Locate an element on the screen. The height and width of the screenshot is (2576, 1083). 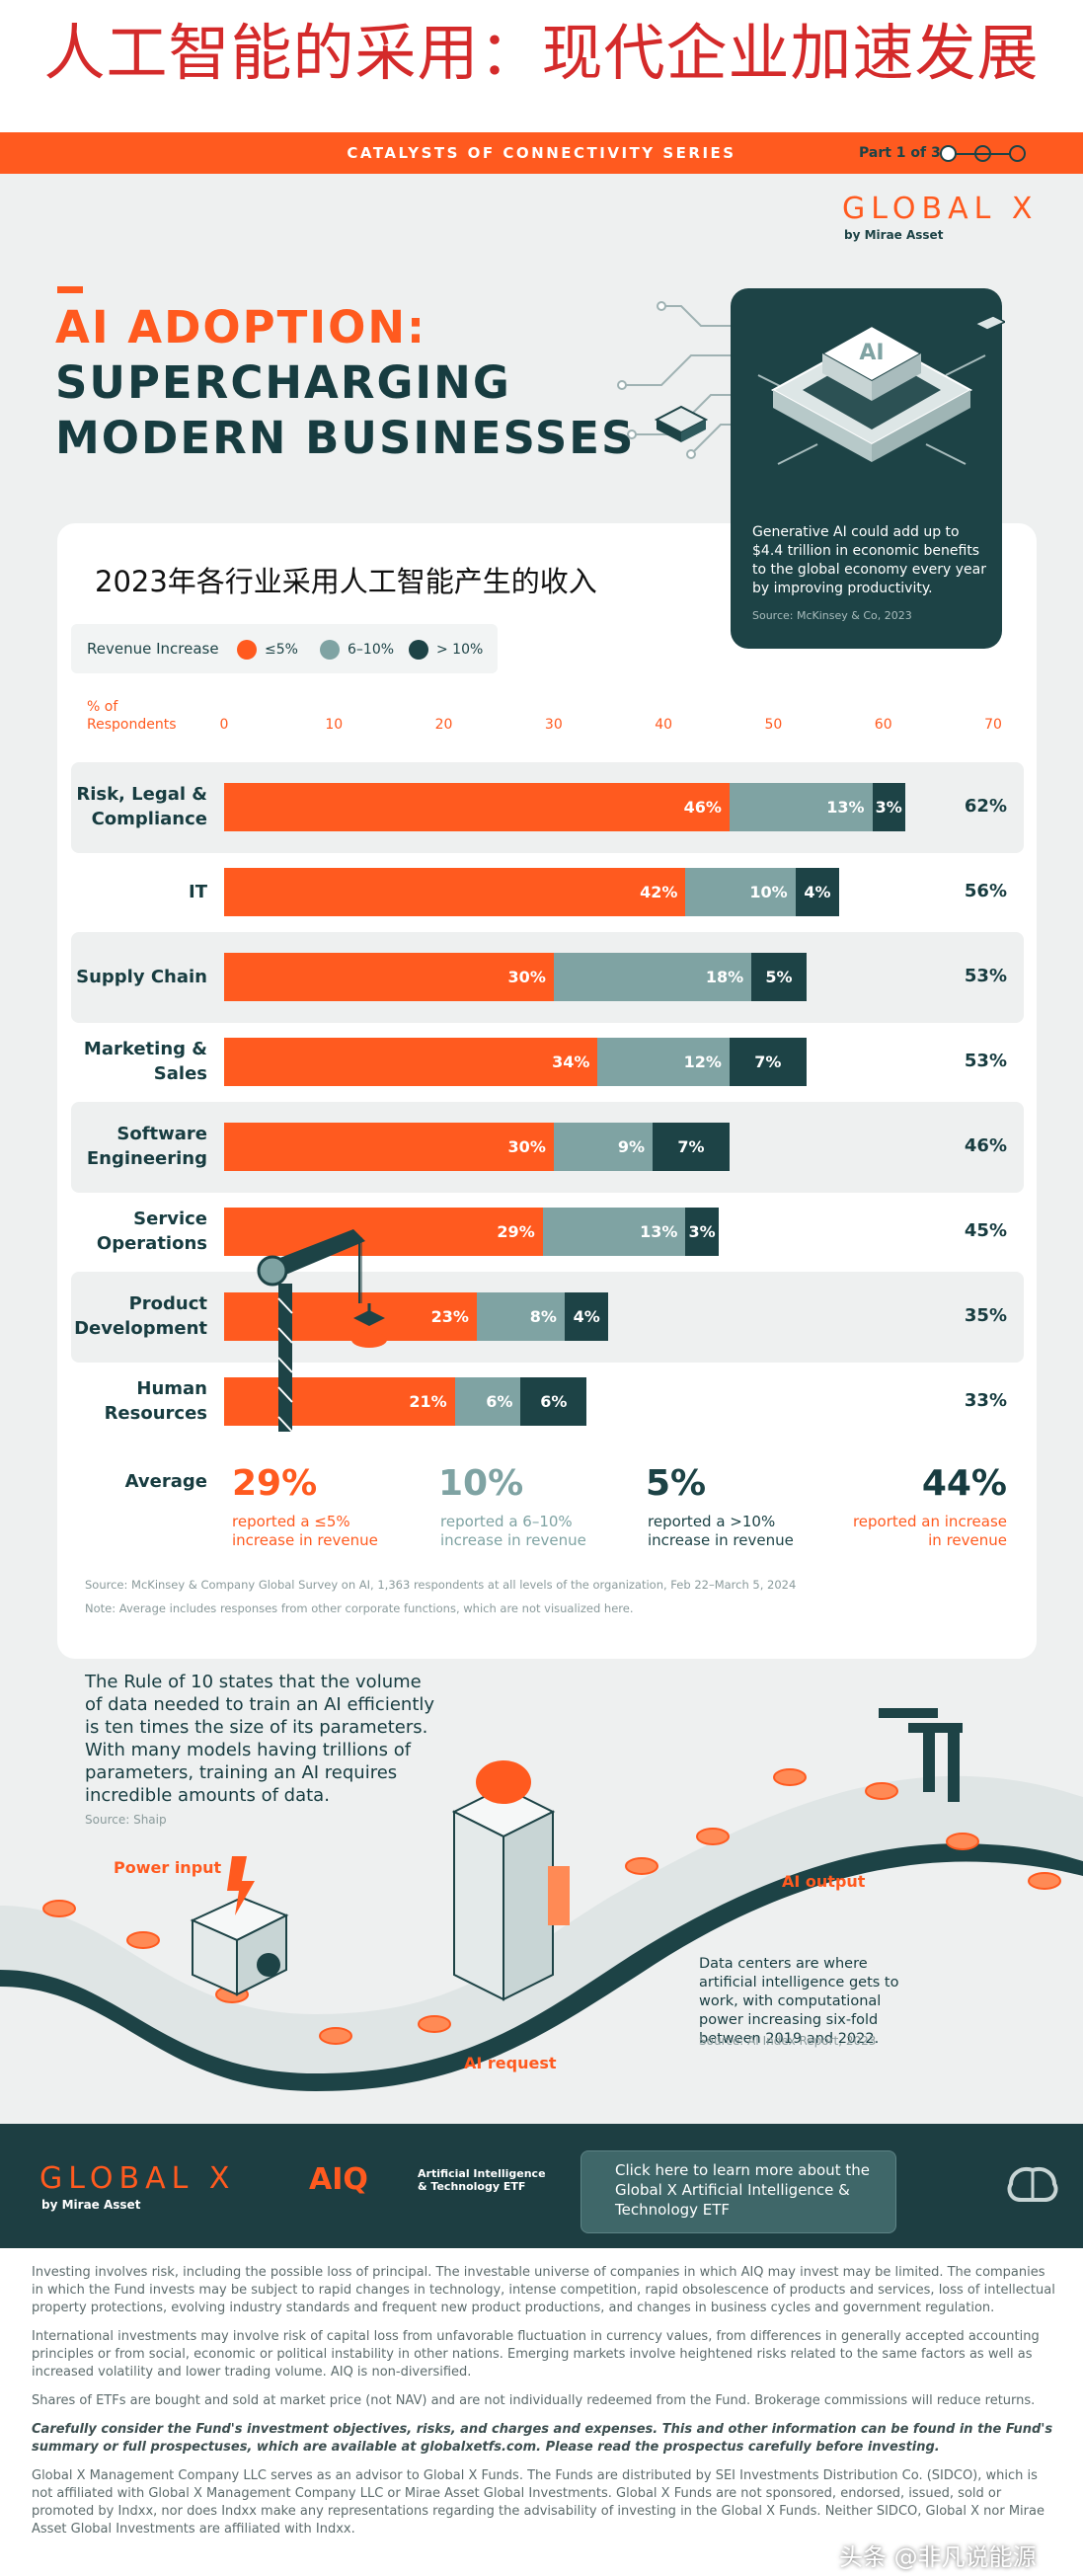
mini-chip-icon is located at coordinates (682, 423).